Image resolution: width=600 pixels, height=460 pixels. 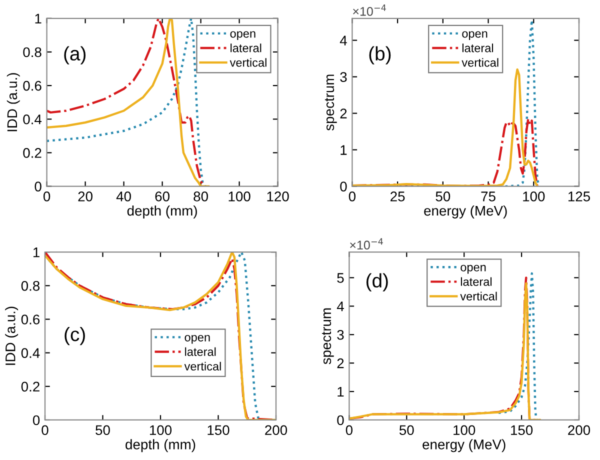 I want to click on x-tick-label: 60, so click(x=162, y=197).